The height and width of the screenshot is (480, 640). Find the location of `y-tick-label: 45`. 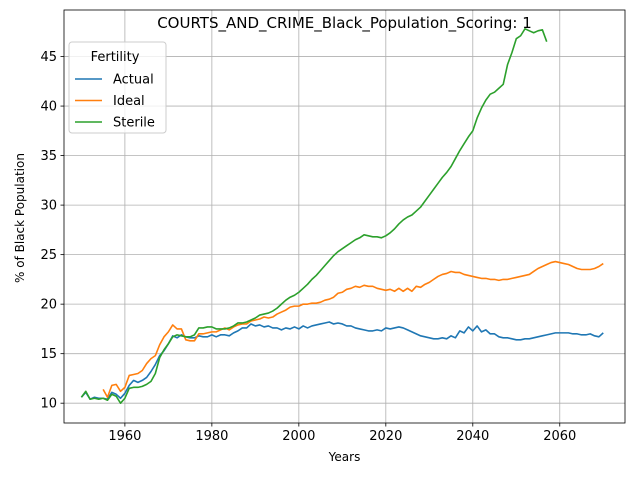

y-tick-label: 45 is located at coordinates (48, 57).